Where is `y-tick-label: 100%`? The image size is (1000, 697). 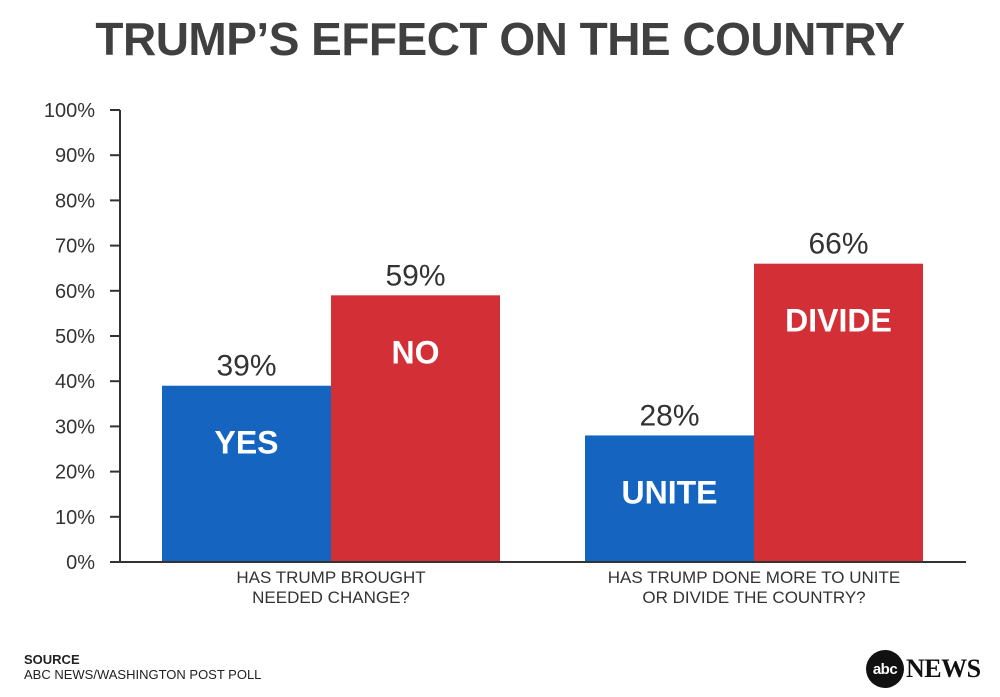 y-tick-label: 100% is located at coordinates (69, 111).